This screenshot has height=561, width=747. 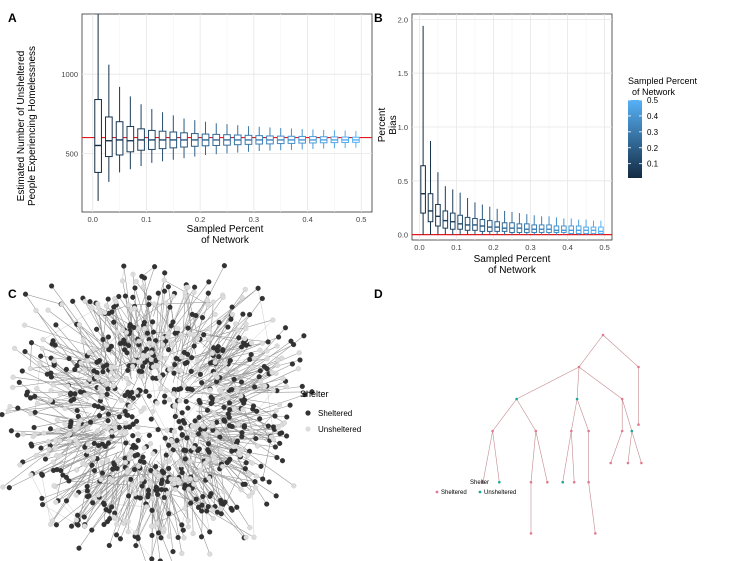 I want to click on tree-edge, so click(x=620, y=351).